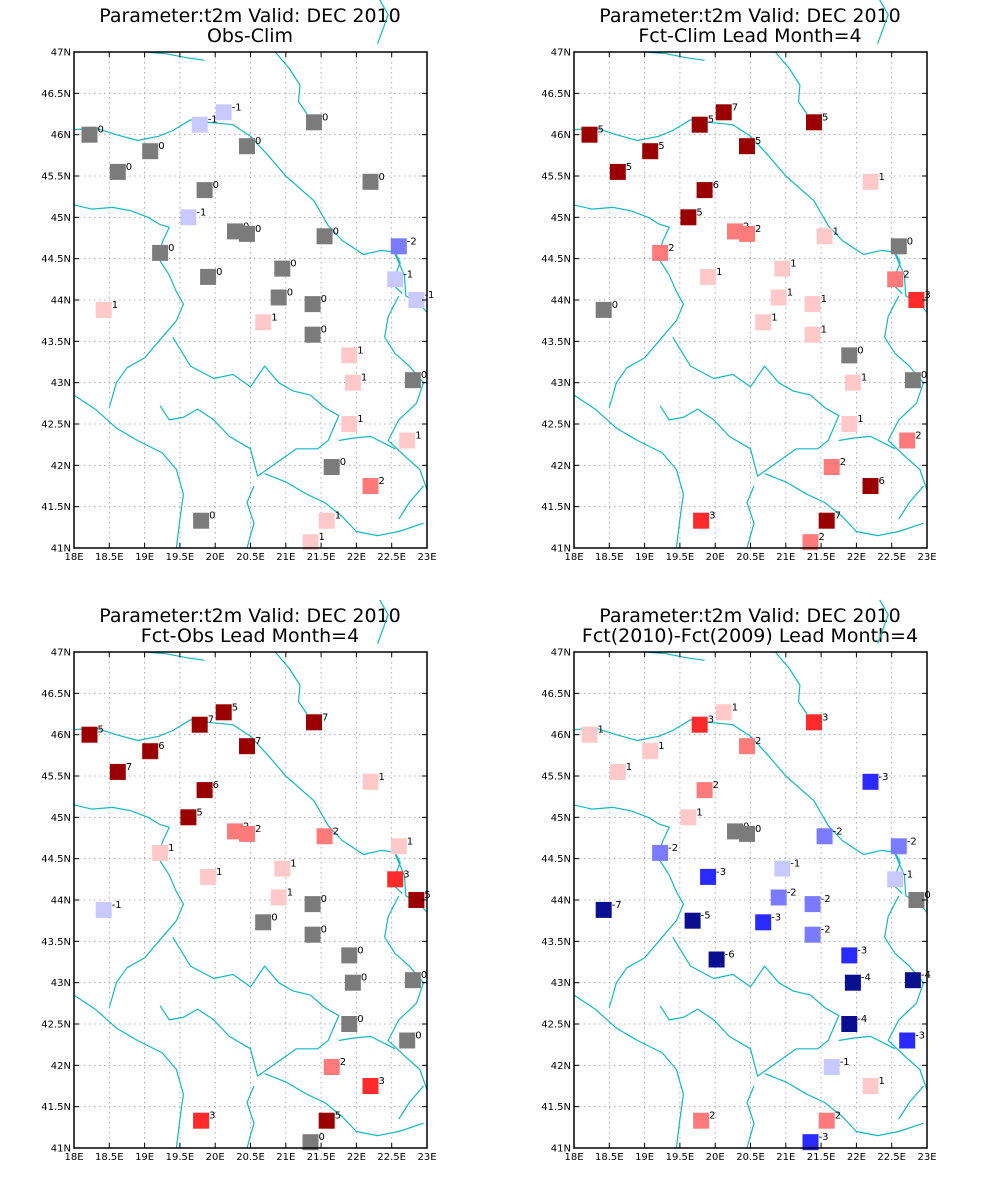 The width and height of the screenshot is (1000, 1200). I want to click on station-value-label: -5, so click(706, 916).